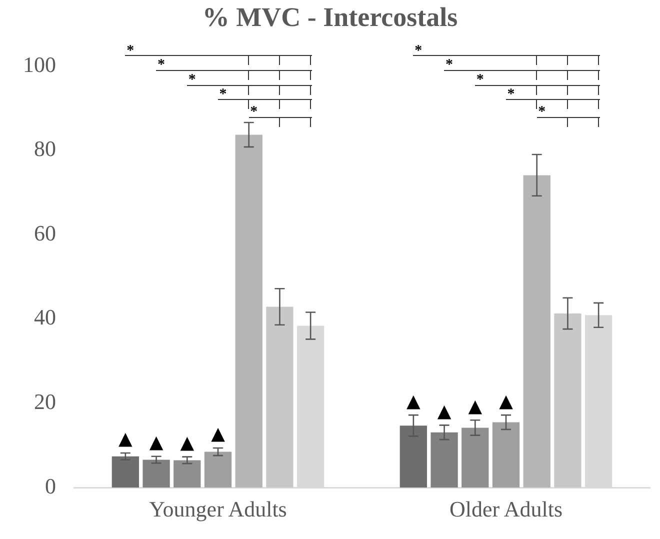 This screenshot has width=660, height=539. I want to click on y-tick-label: 80, so click(45, 149).